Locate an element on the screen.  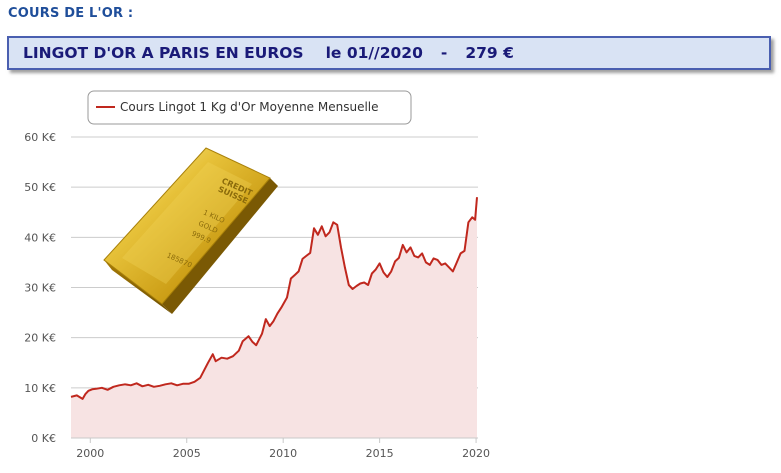
legend-box is located at coordinates (249, 107).